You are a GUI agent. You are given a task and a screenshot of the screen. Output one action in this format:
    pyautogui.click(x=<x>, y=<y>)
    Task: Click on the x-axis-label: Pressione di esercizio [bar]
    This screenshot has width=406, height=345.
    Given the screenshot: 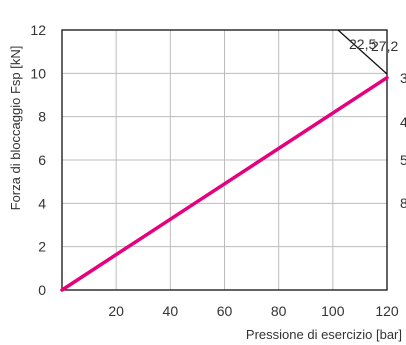 What is the action you would take?
    pyautogui.click(x=324, y=334)
    